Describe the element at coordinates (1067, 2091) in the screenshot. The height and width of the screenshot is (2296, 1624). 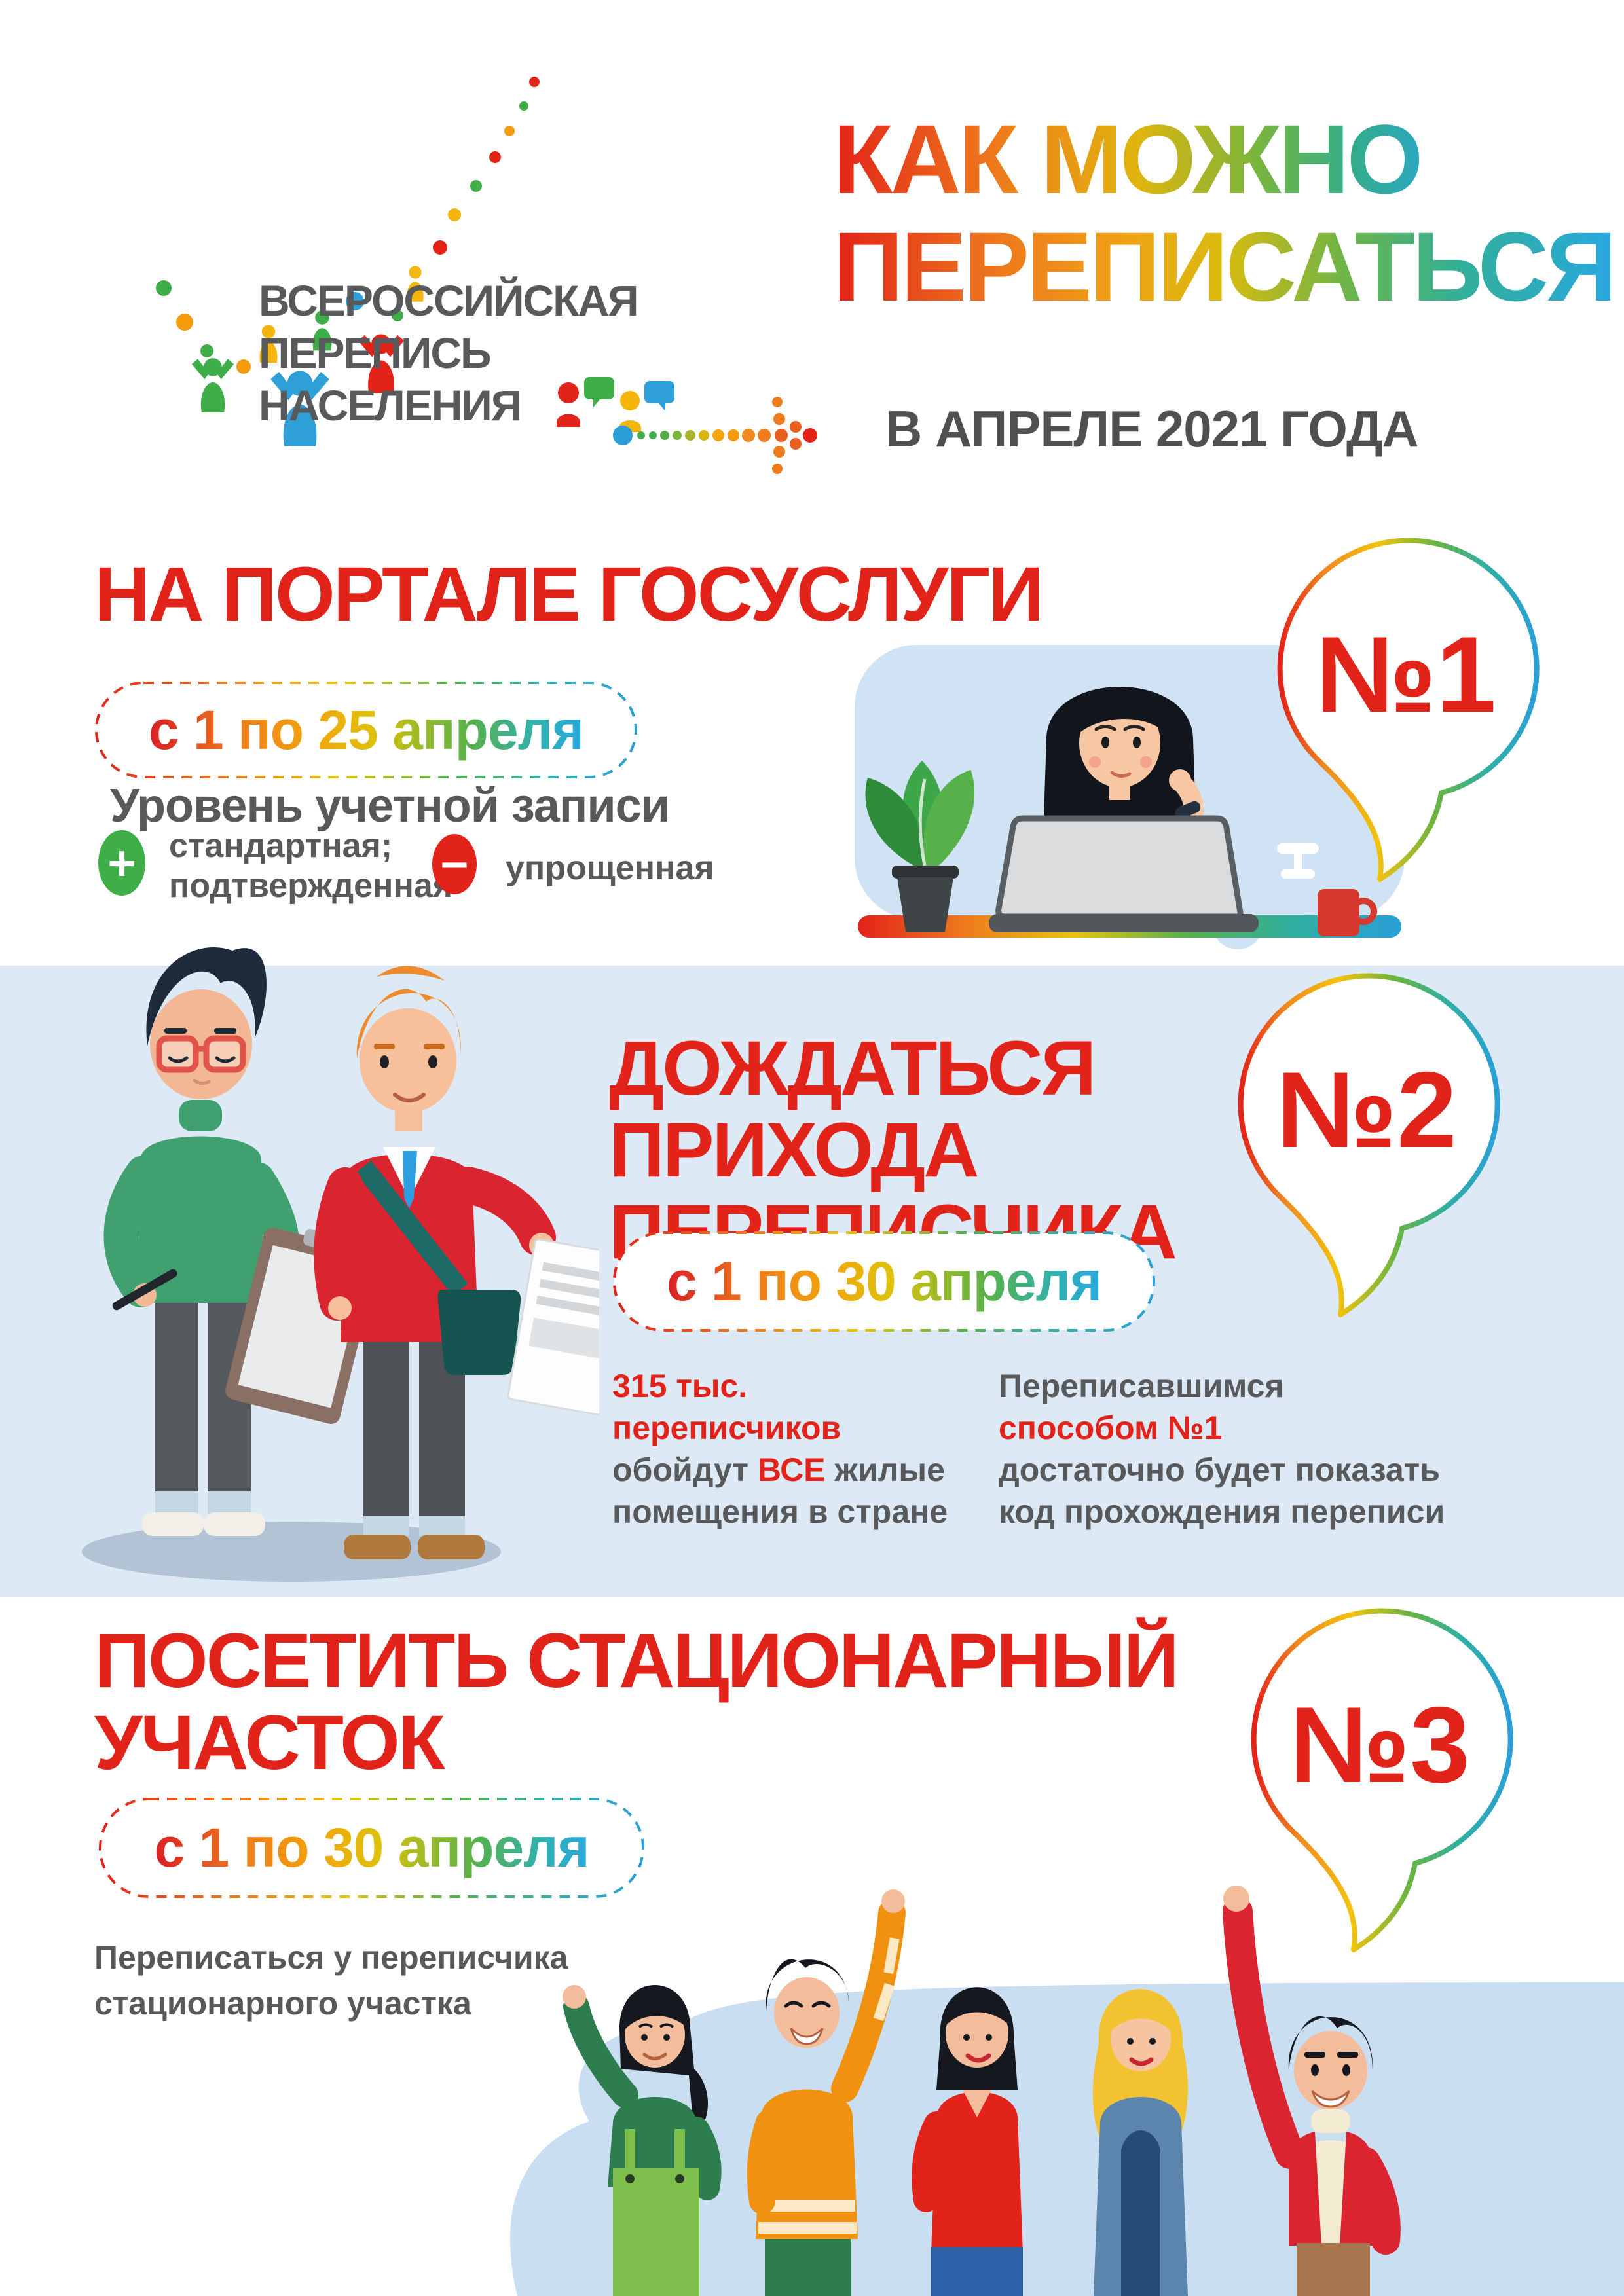
I see `waving-people-illustration` at that location.